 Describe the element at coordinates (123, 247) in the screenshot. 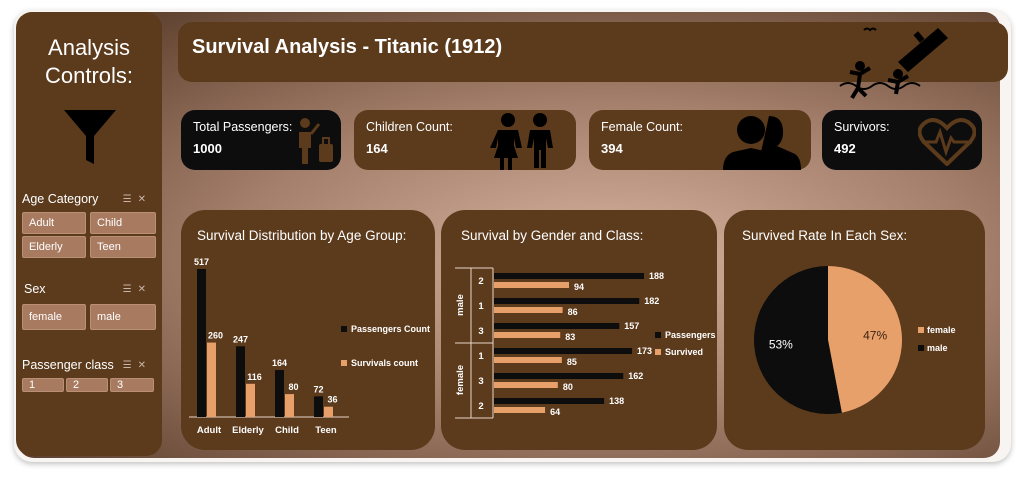

I see `slicer-chip-teen: Teen` at that location.